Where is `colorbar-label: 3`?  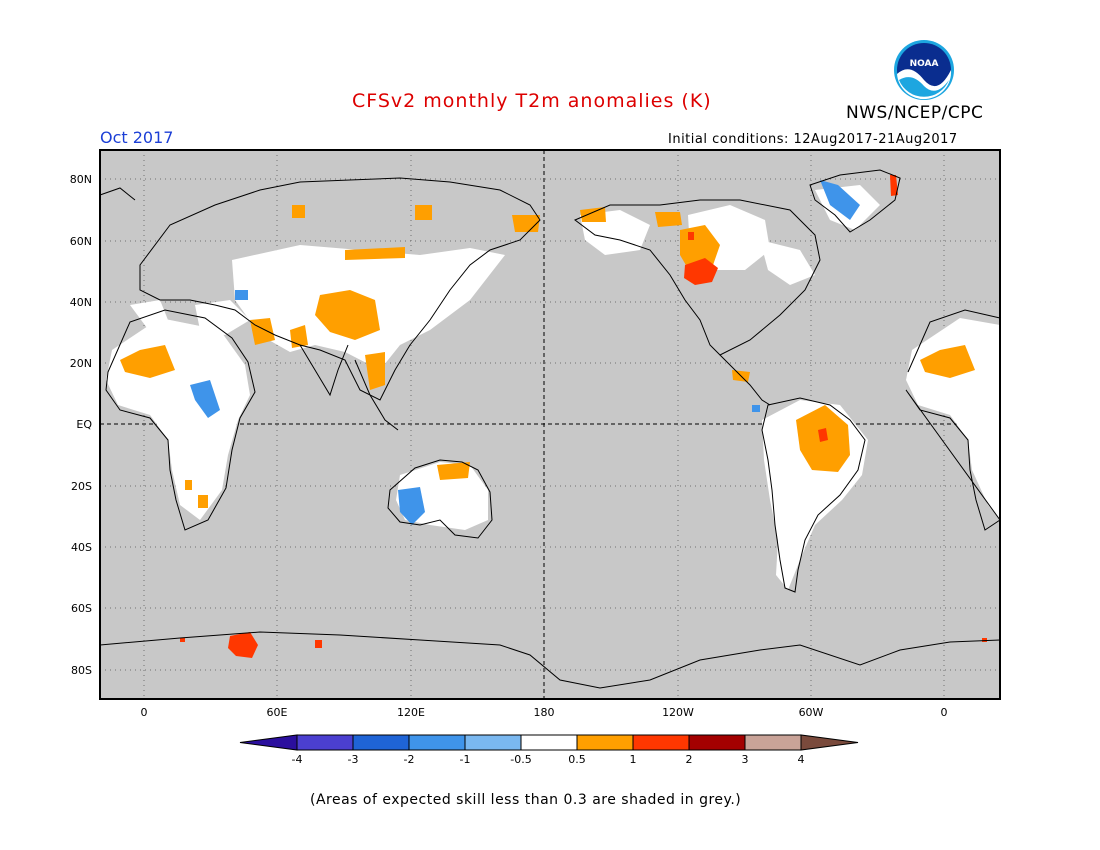
colorbar-label: 3 is located at coordinates (745, 759).